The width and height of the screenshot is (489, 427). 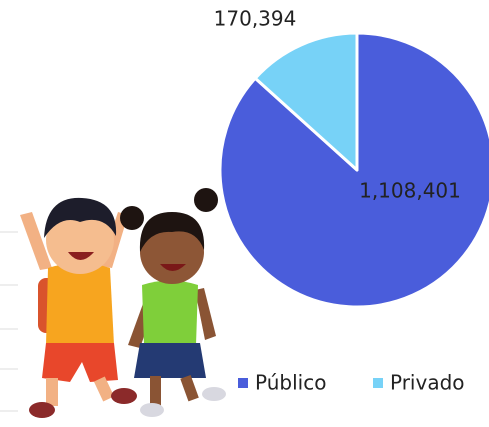 I want to click on girl-face, so click(x=172, y=252).